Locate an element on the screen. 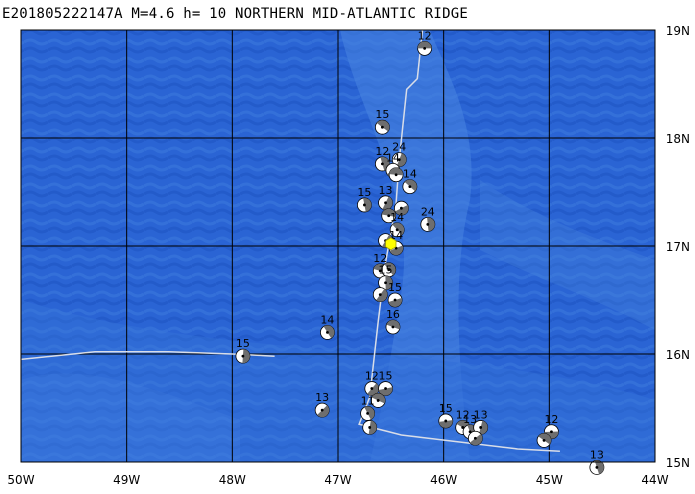 Image resolution: width=695 pixels, height=494 pixels. latitude-label: 17N is located at coordinates (678, 247).